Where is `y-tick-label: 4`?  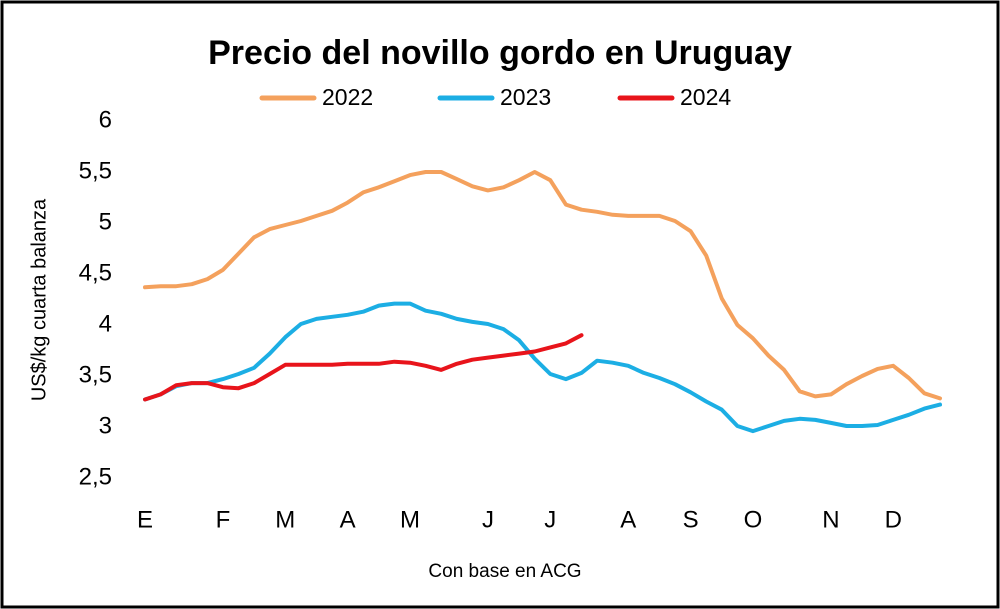 y-tick-label: 4 is located at coordinates (105, 323).